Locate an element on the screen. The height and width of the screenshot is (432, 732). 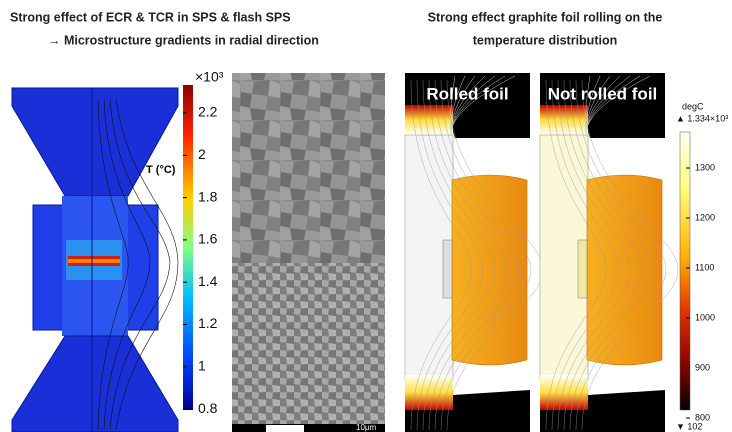
scale-bar-label: 10µm is located at coordinates (366, 427).